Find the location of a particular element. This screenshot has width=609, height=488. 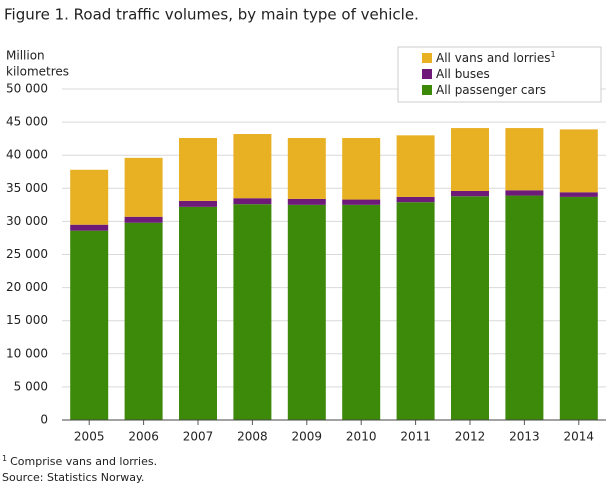

footnote: 1 Comprise vans and lorries. is located at coordinates (79, 461).